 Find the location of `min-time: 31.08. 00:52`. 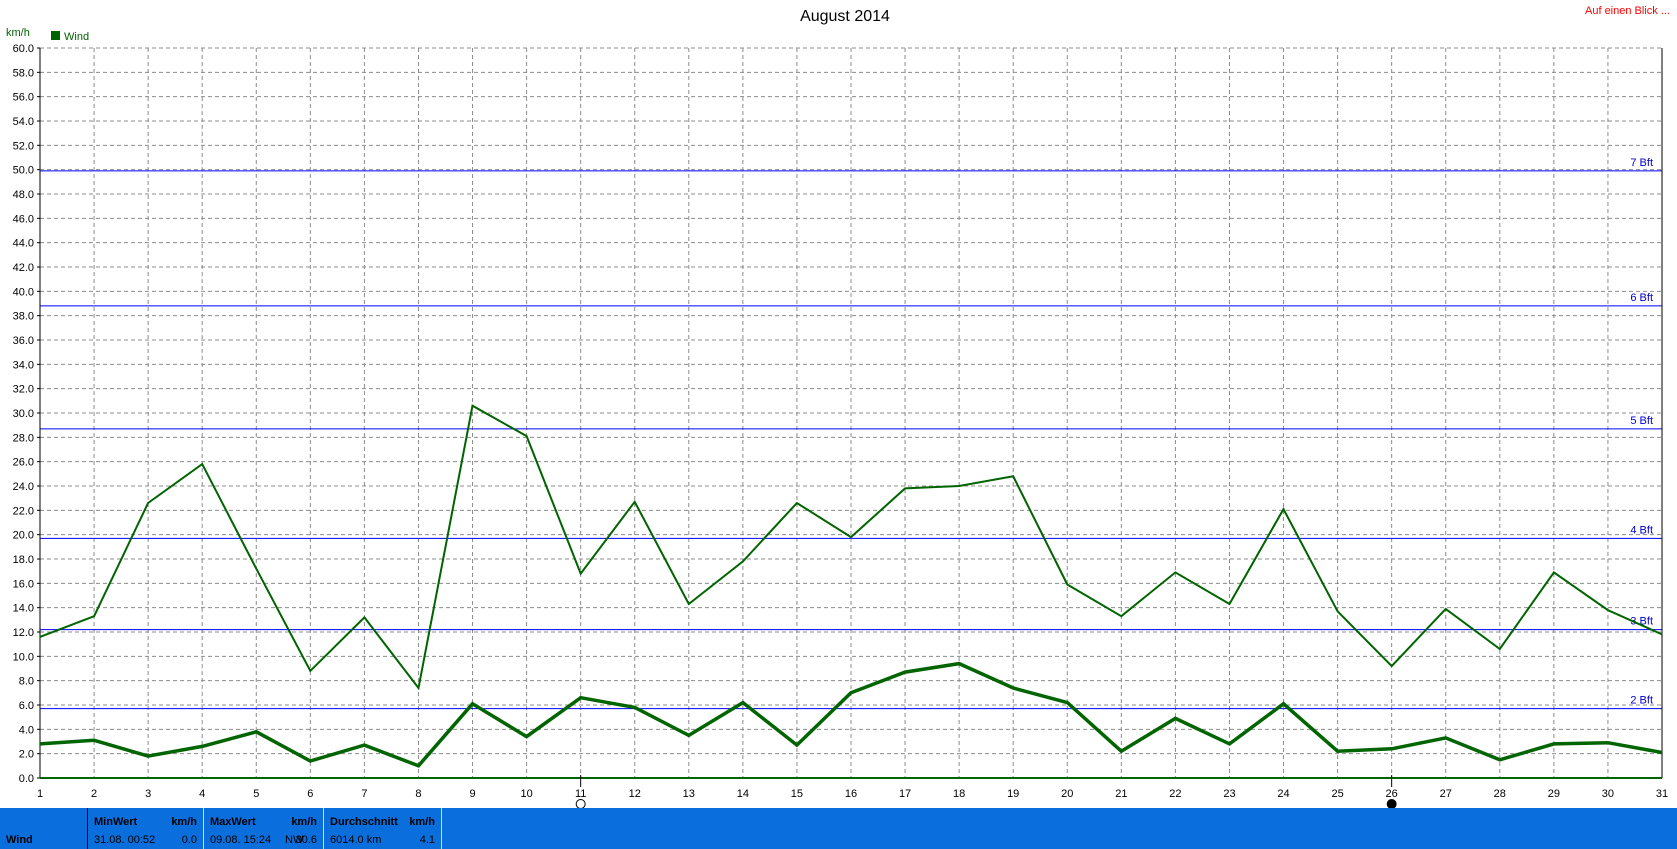

min-time: 31.08. 00:52 is located at coordinates (125, 840).